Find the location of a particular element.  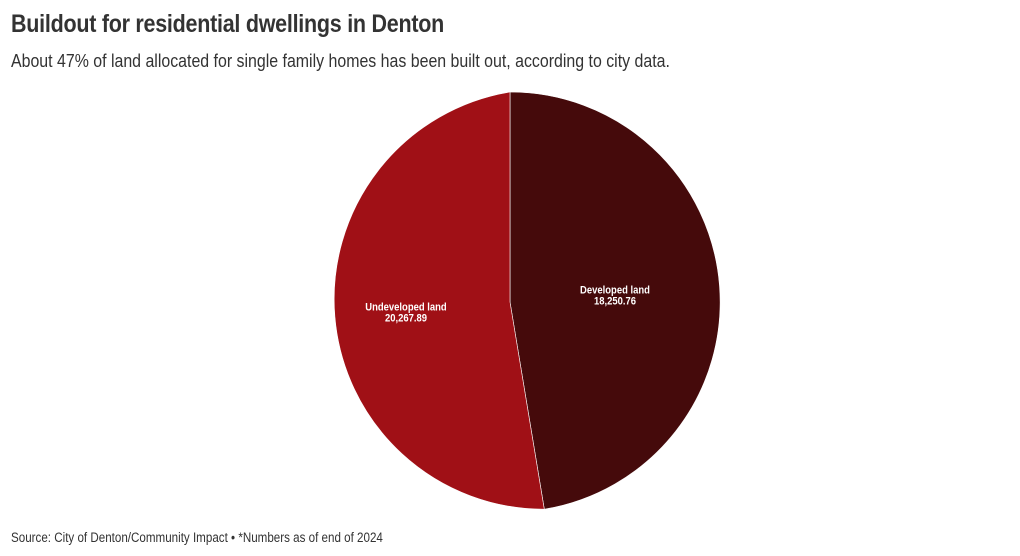

slice-label-developed-land: Developed land 18,250.76 is located at coordinates (615, 296).